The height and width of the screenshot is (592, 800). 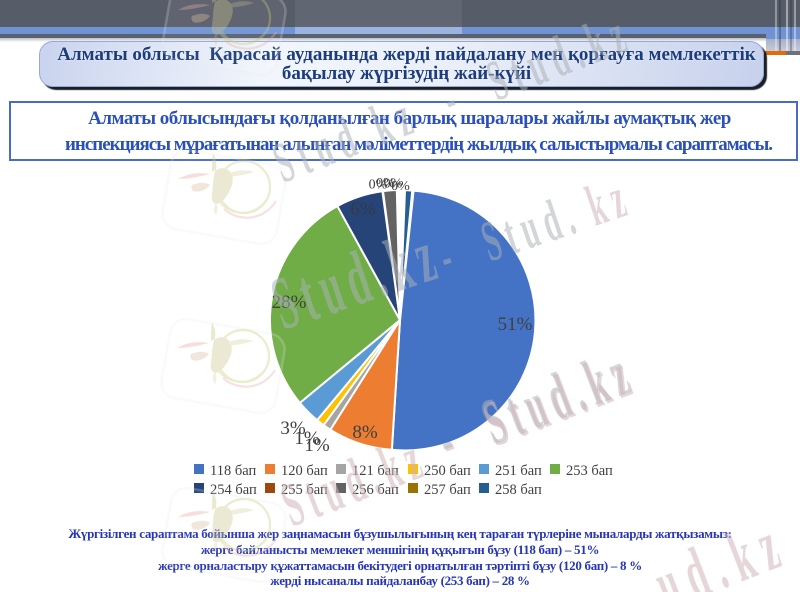 What do you see at coordinates (447, 471) in the screenshot?
I see `svg-text: 250 бап` at bounding box center [447, 471].